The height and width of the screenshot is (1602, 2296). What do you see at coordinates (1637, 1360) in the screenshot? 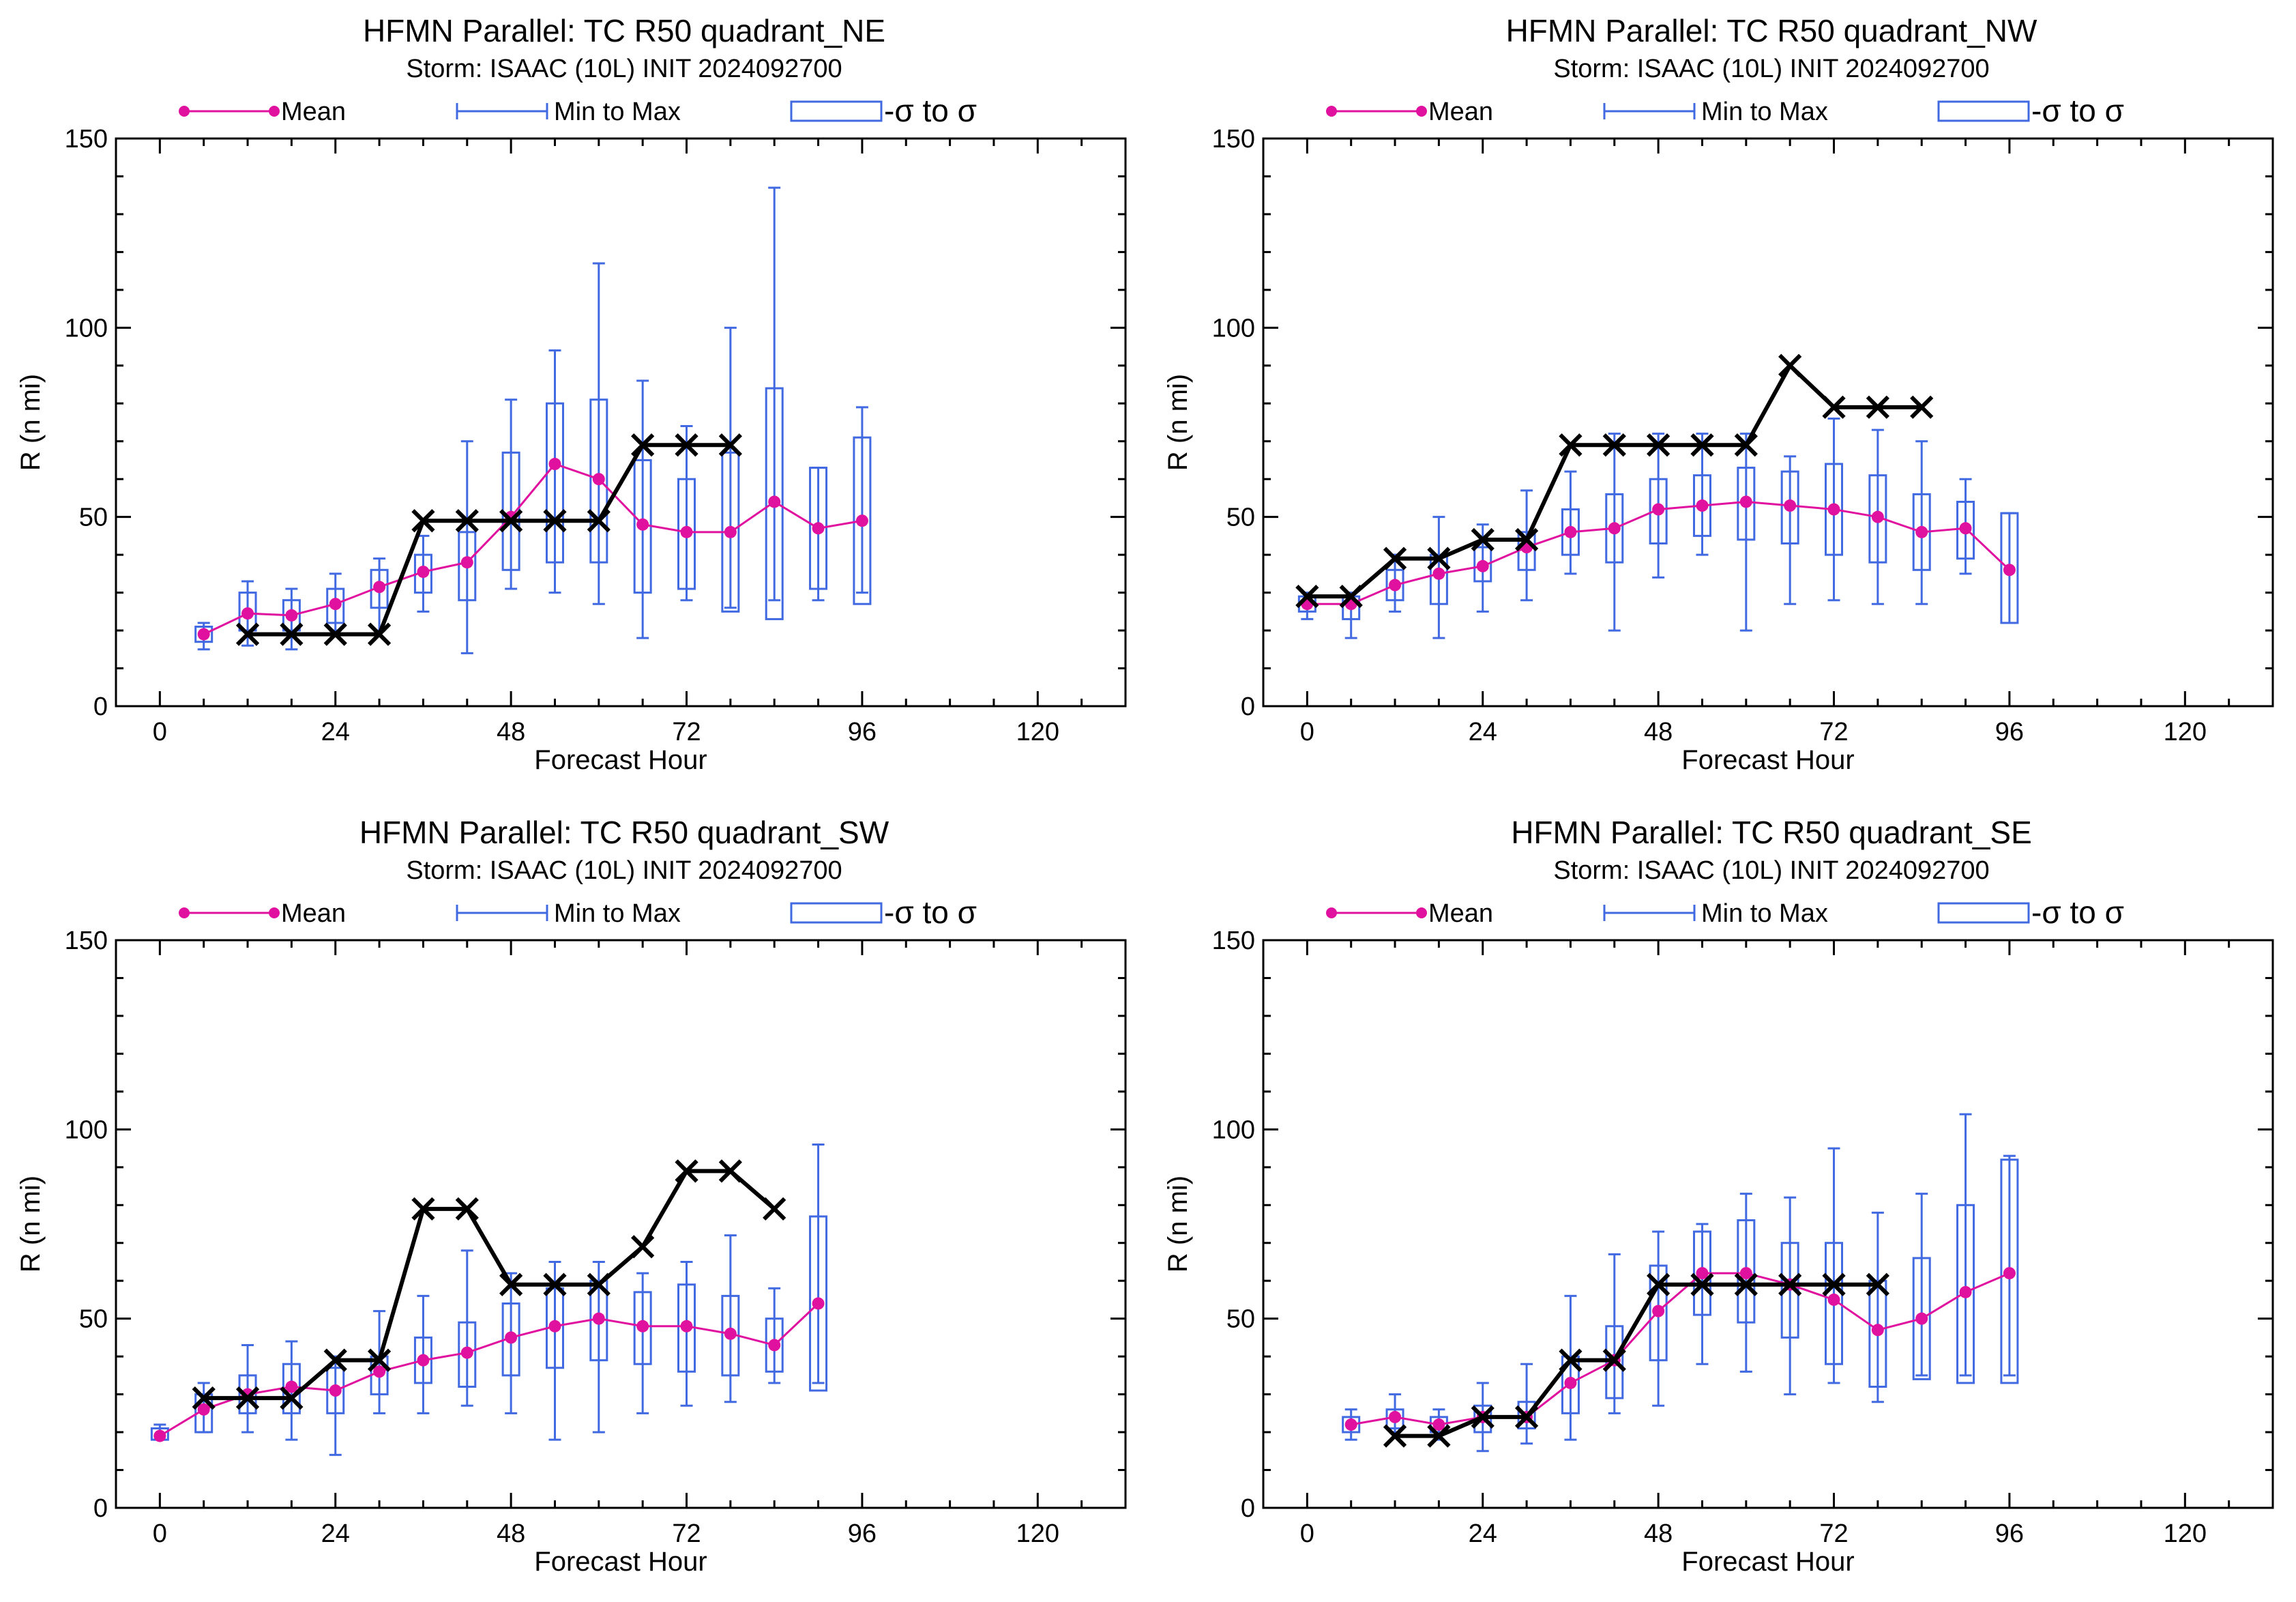
I see `obs-series-line` at bounding box center [1637, 1360].